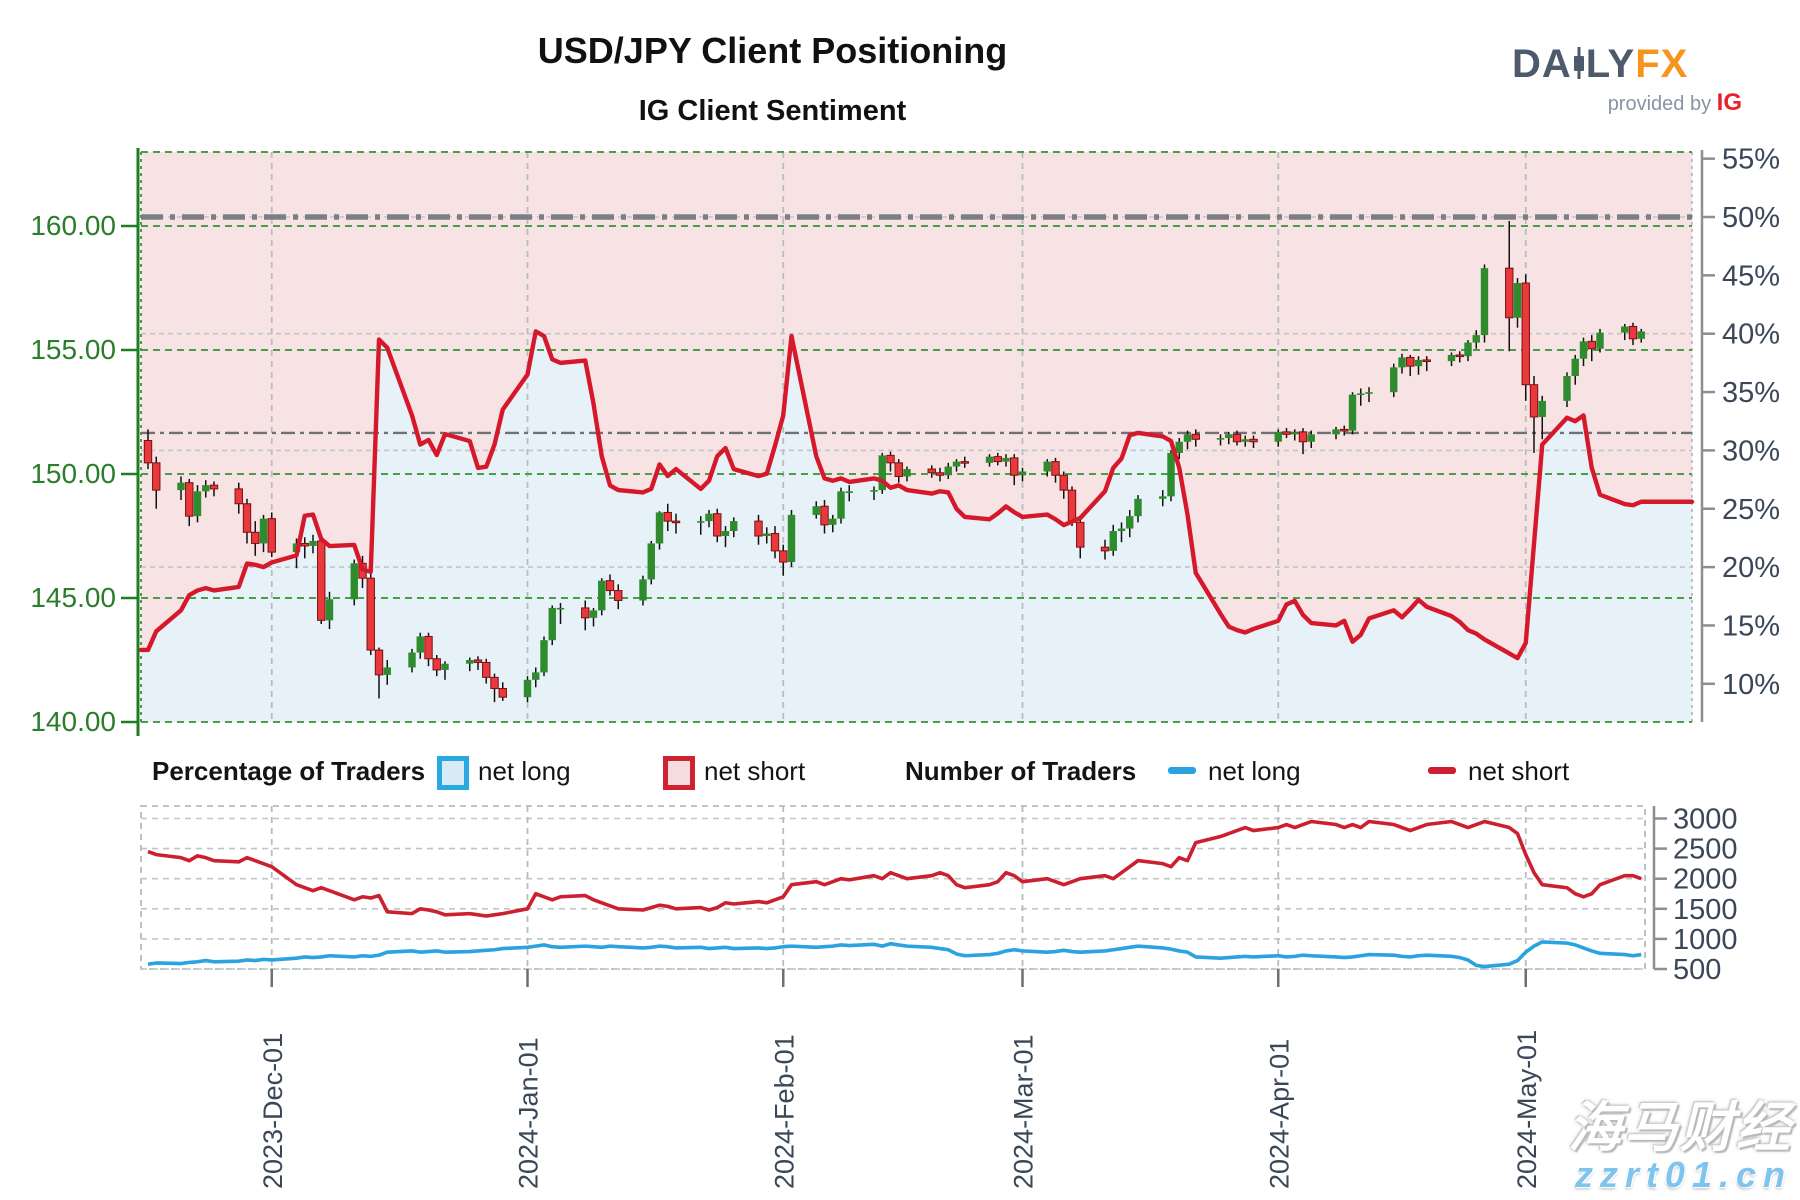  Describe the element at coordinates (529, 1113) in the screenshot. I see `month-tick-label: 2024-Jan-01` at that location.